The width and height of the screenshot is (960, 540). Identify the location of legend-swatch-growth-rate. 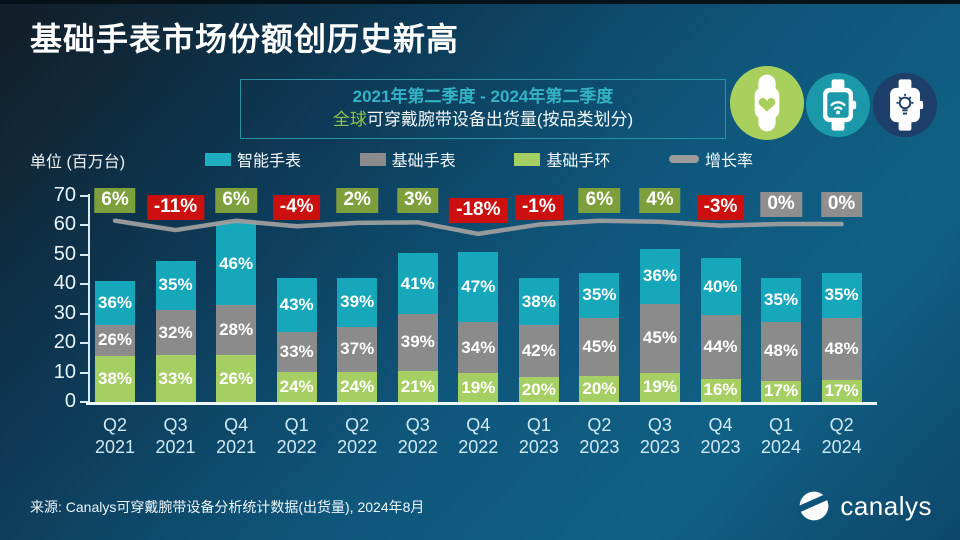
(683, 159).